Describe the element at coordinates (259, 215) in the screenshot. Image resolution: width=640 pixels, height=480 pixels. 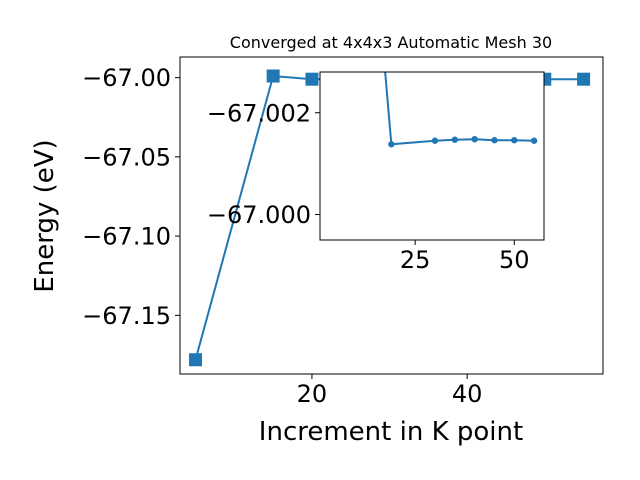
I see `y-tick-label: −67.000` at that location.